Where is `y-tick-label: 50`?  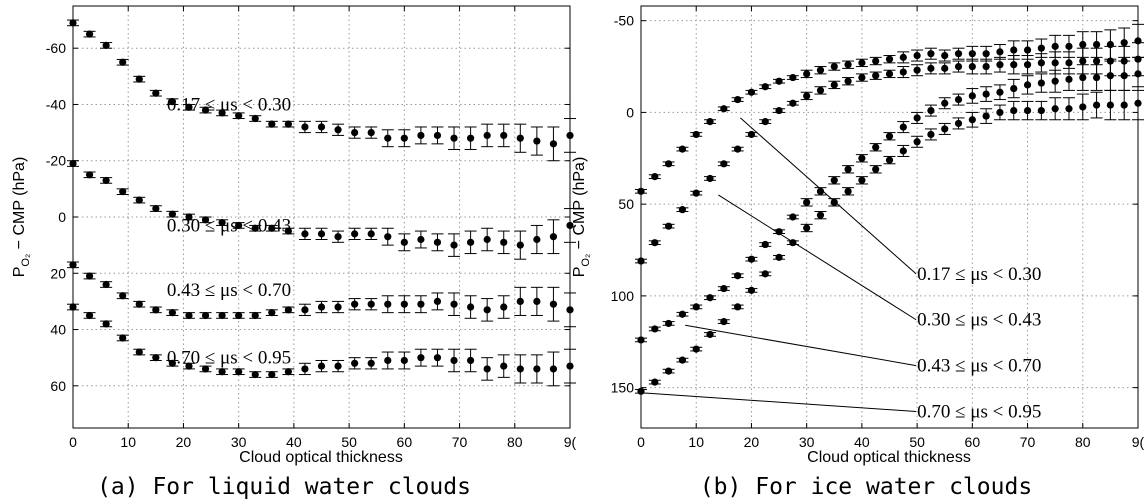
y-tick-label: 50 is located at coordinates (626, 204).